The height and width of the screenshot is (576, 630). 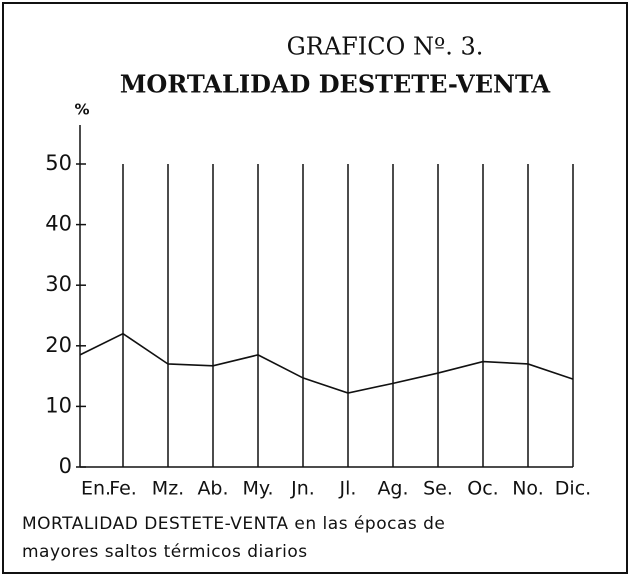 I want to click on y-tick-label: 30, so click(x=58, y=284).